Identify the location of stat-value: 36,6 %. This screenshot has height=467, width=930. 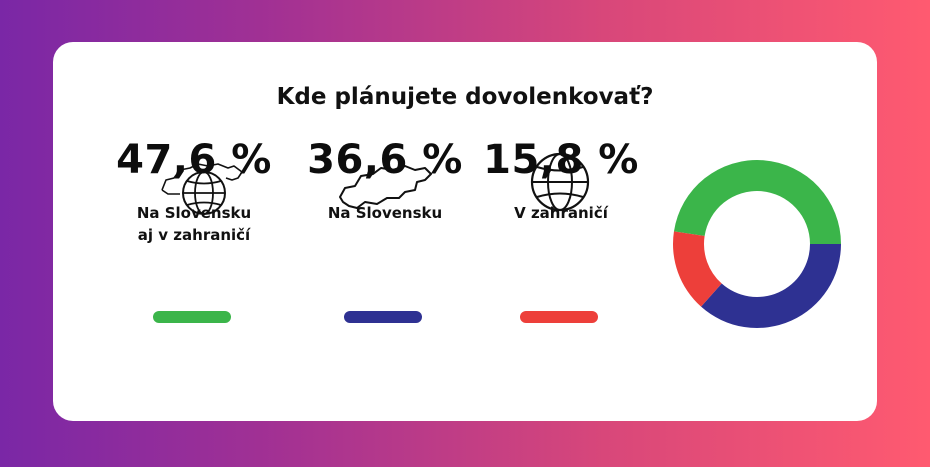
(385, 160).